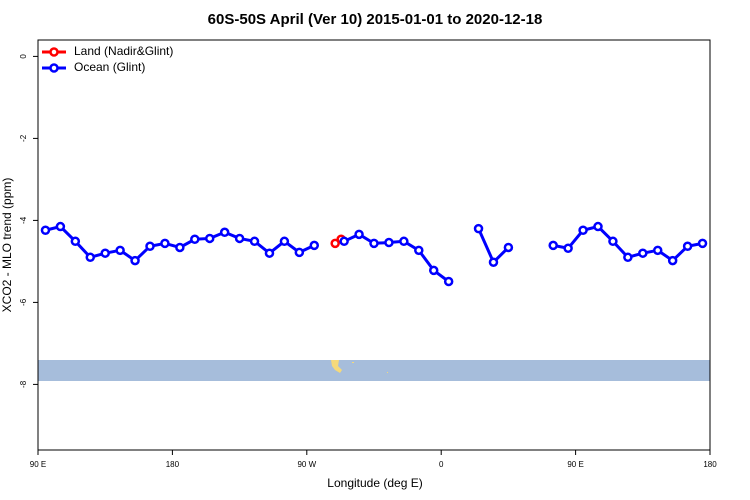 This screenshot has width=750, height=500. What do you see at coordinates (109, 67) in the screenshot?
I see `legend-label: Ocean (Glint)` at bounding box center [109, 67].